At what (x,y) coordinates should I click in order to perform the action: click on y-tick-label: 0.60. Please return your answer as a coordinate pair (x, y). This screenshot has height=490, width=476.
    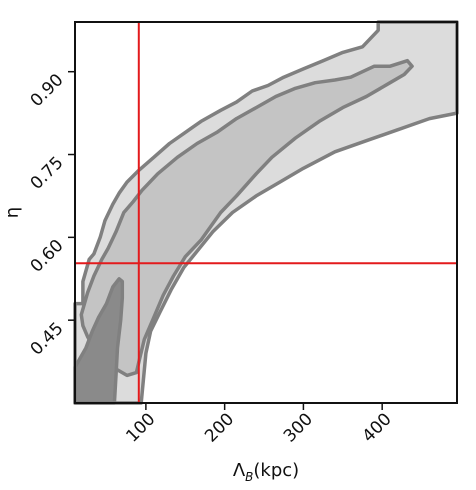
    Looking at the image, I should click on (47, 256).